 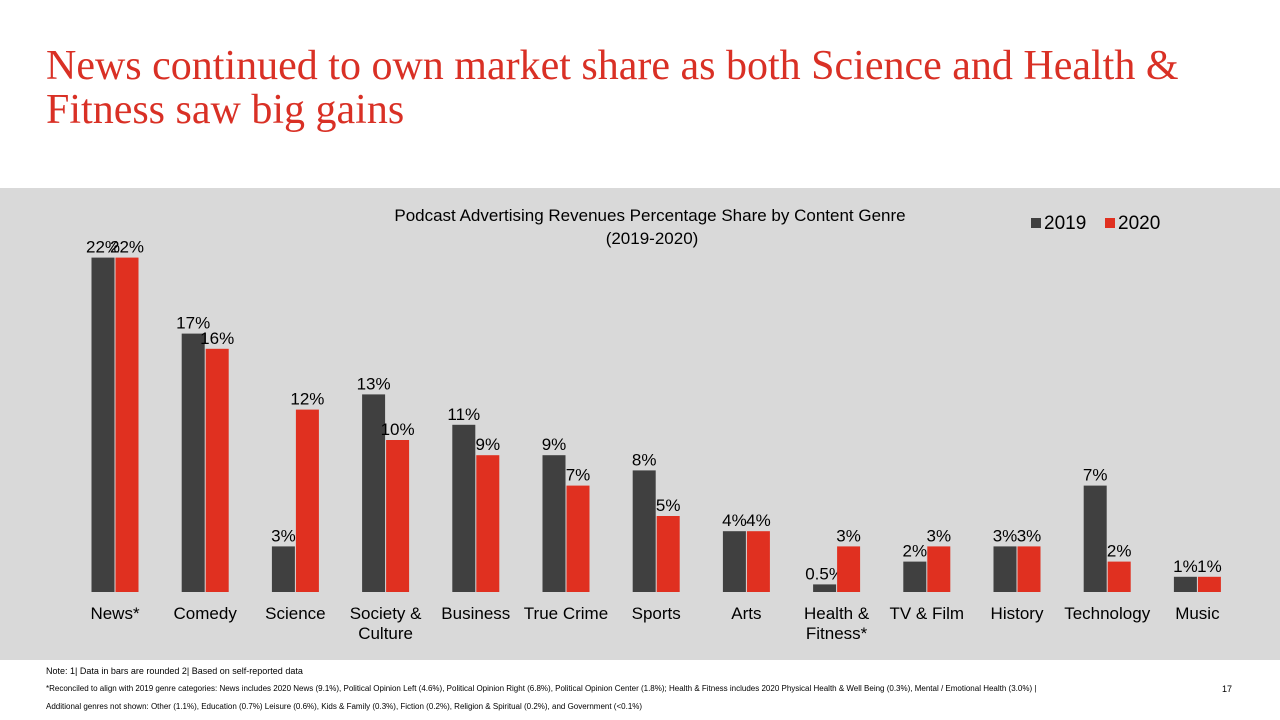 I want to click on category-label-8: Health &, so click(x=837, y=613).